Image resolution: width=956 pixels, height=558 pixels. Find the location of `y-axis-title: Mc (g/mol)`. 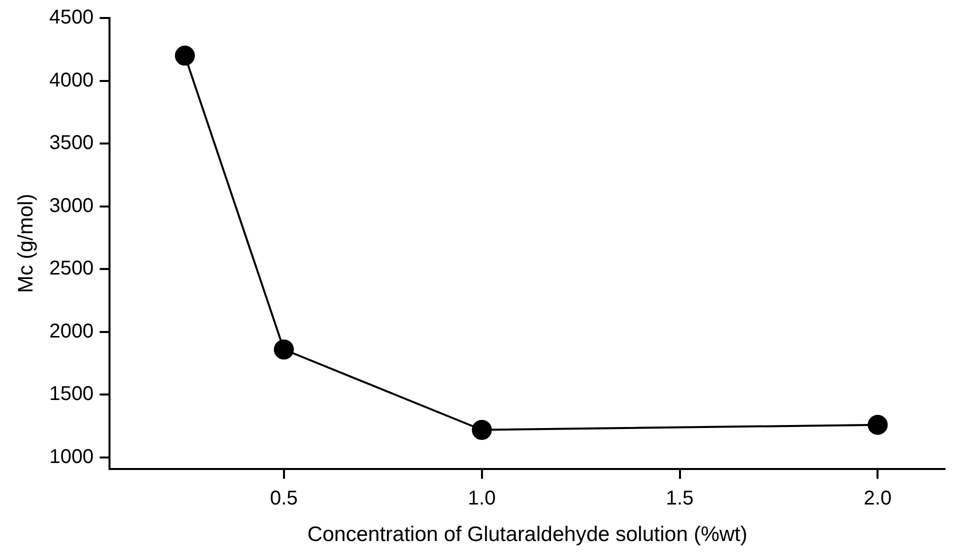

y-axis-title: Mc (g/mol) is located at coordinates (26, 243).